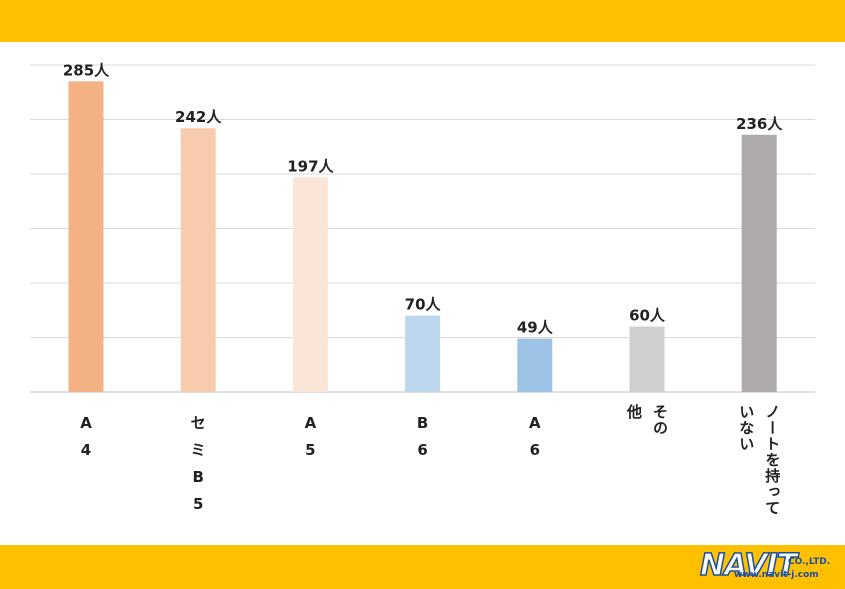  I want to click on top-banner, so click(422, 21).